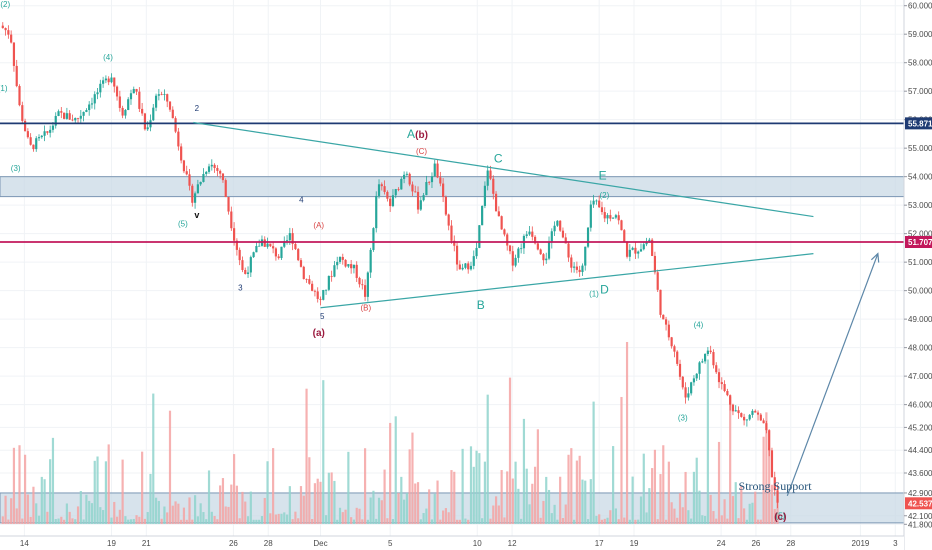 This screenshot has height=550, width=932. Describe the element at coordinates (920, 205) in the screenshot. I see `price-tick-label: 53.000` at that location.